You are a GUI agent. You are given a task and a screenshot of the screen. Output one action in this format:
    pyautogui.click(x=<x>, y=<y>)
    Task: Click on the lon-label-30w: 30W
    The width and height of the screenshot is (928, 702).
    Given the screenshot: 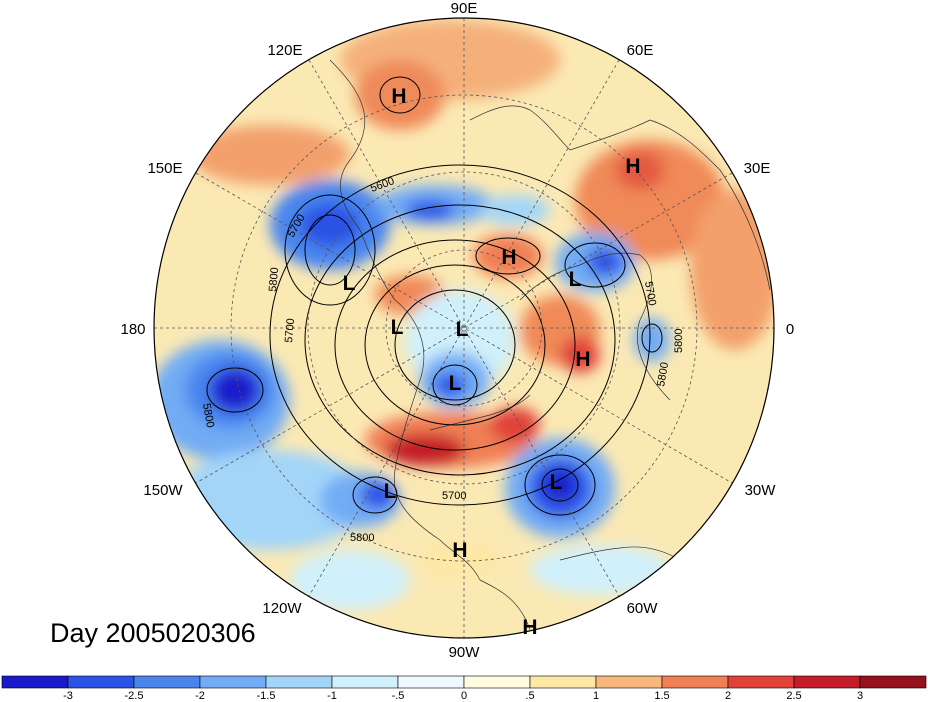 What is the action you would take?
    pyautogui.click(x=761, y=490)
    